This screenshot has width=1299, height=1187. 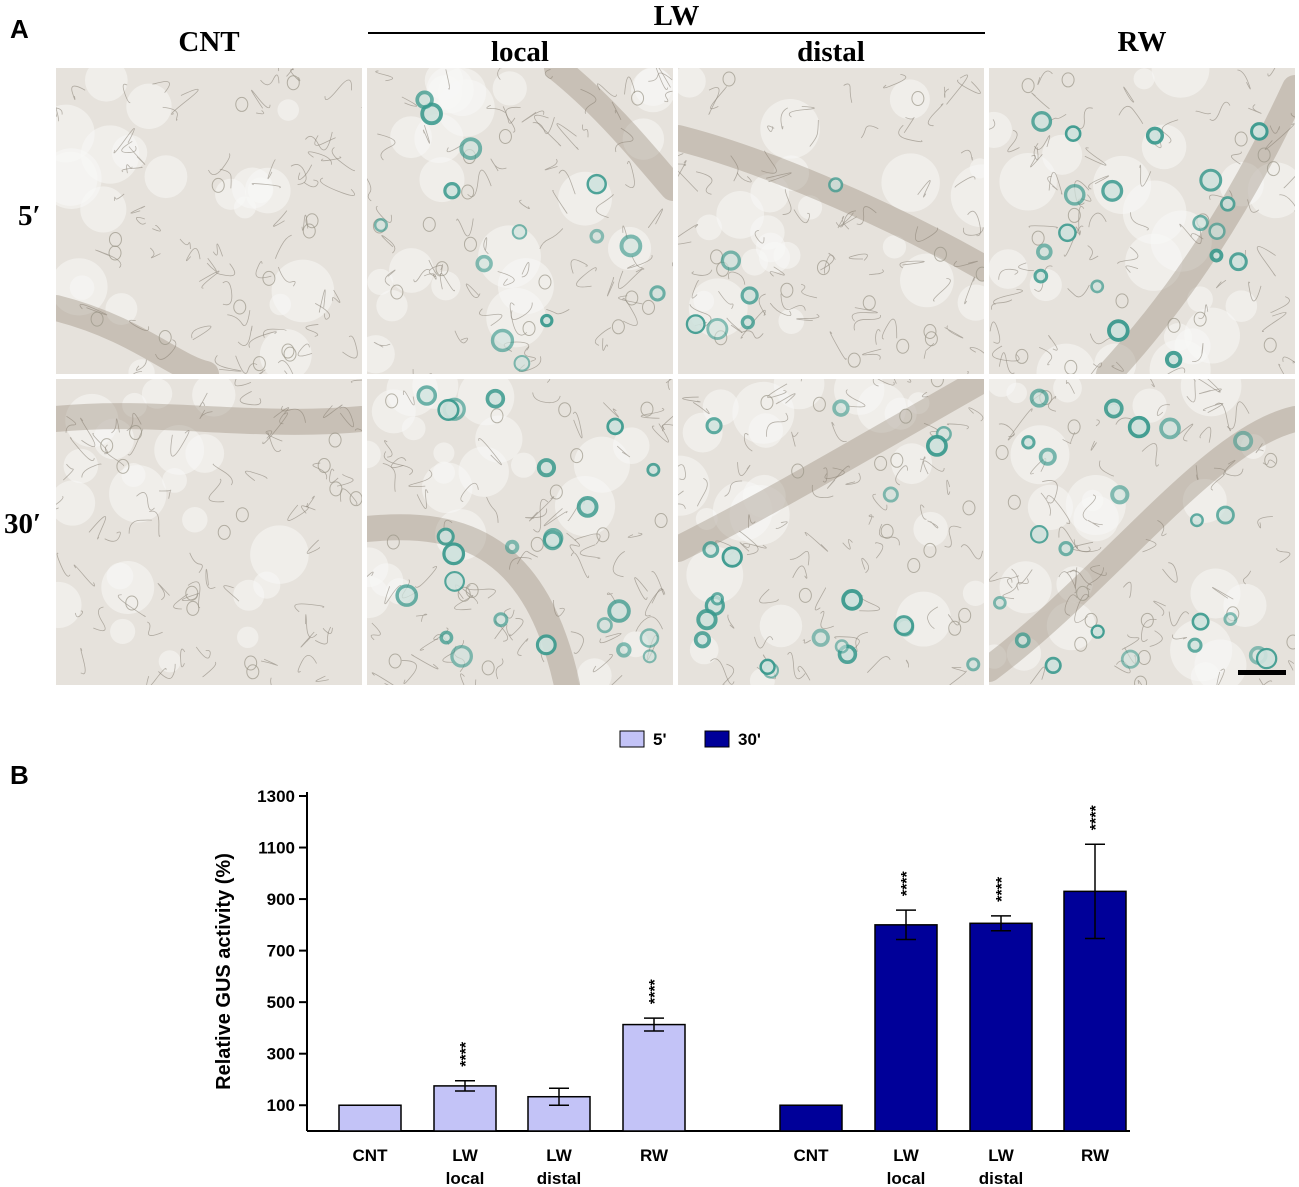 What do you see at coordinates (831, 532) in the screenshot?
I see `micrograph-lw-distal-30min` at bounding box center [831, 532].